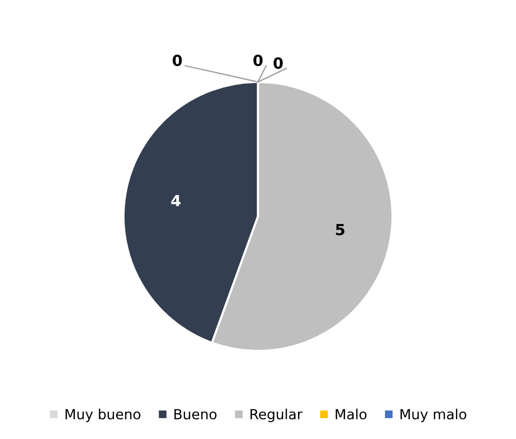 The width and height of the screenshot is (516, 439). Describe the element at coordinates (195, 414) in the screenshot. I see `legend-label: Bueno` at that location.